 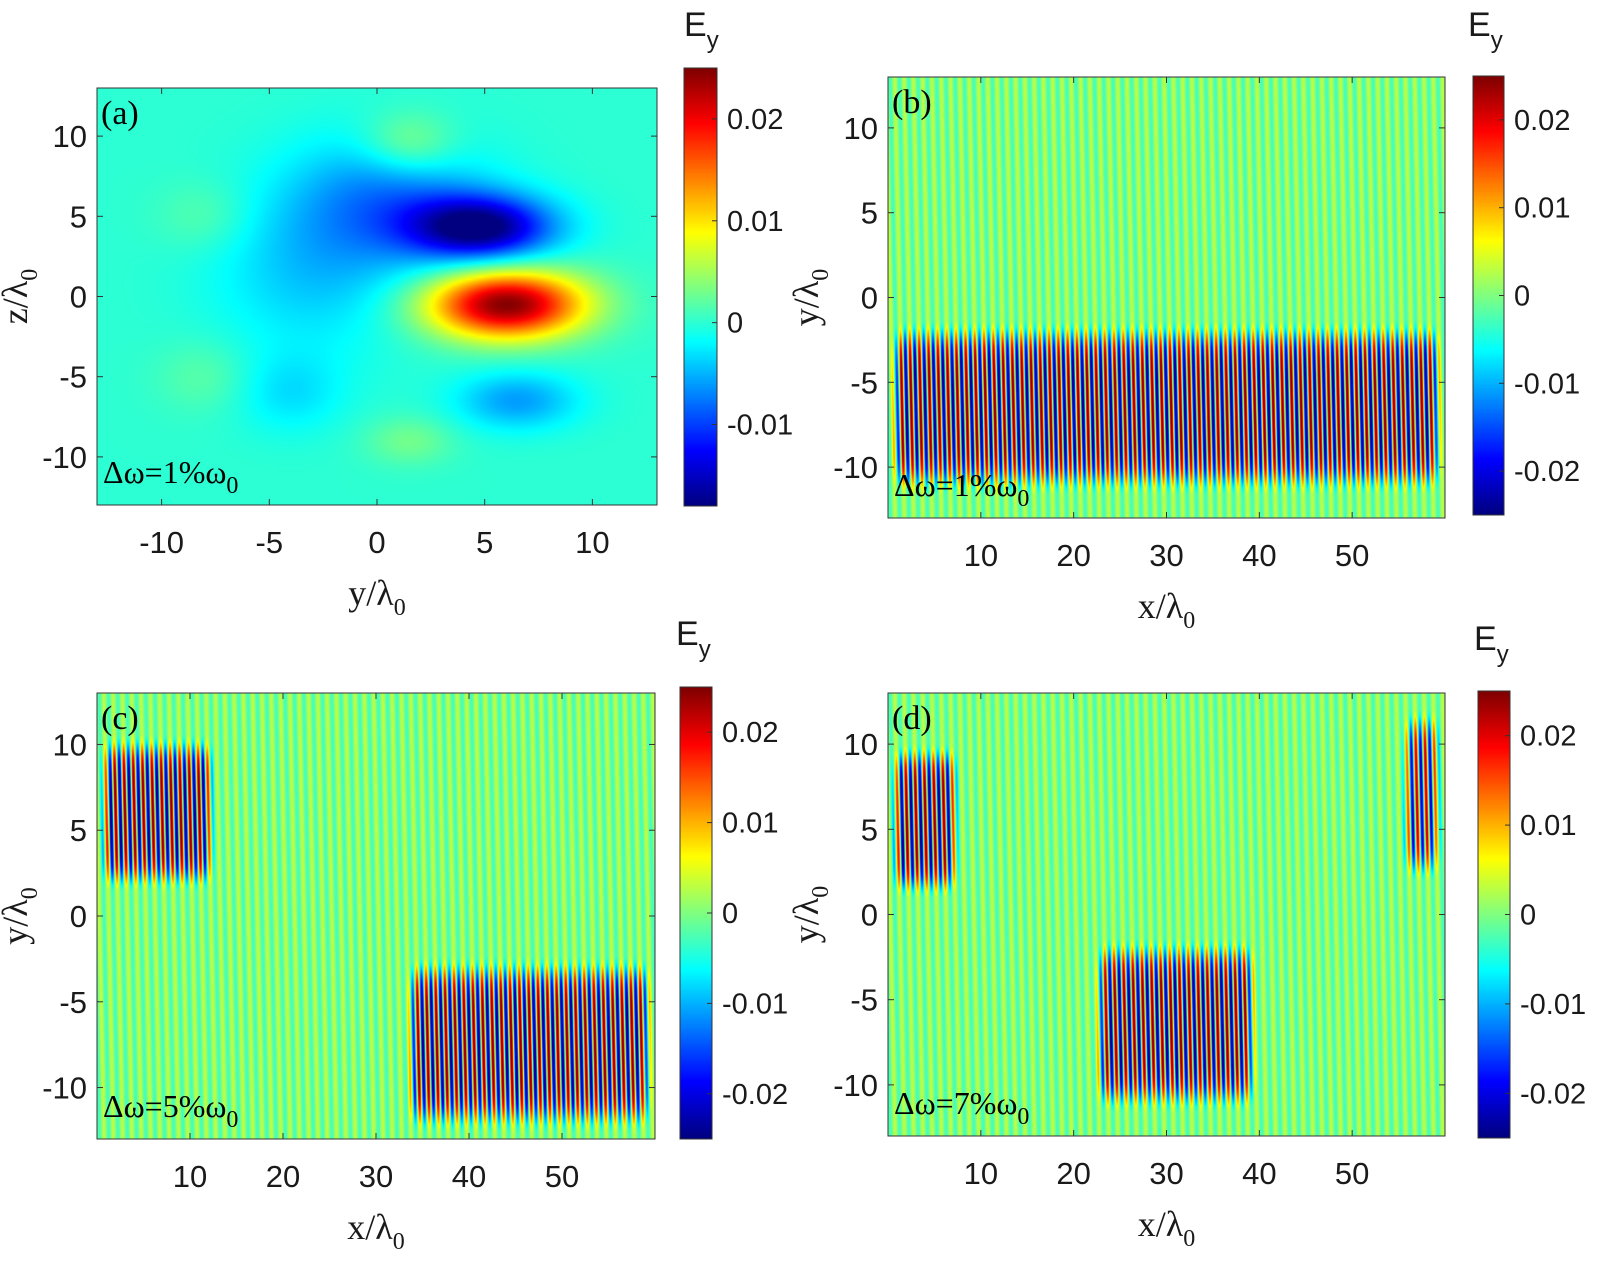 I want to click on panel-label: (a), so click(x=120, y=113).